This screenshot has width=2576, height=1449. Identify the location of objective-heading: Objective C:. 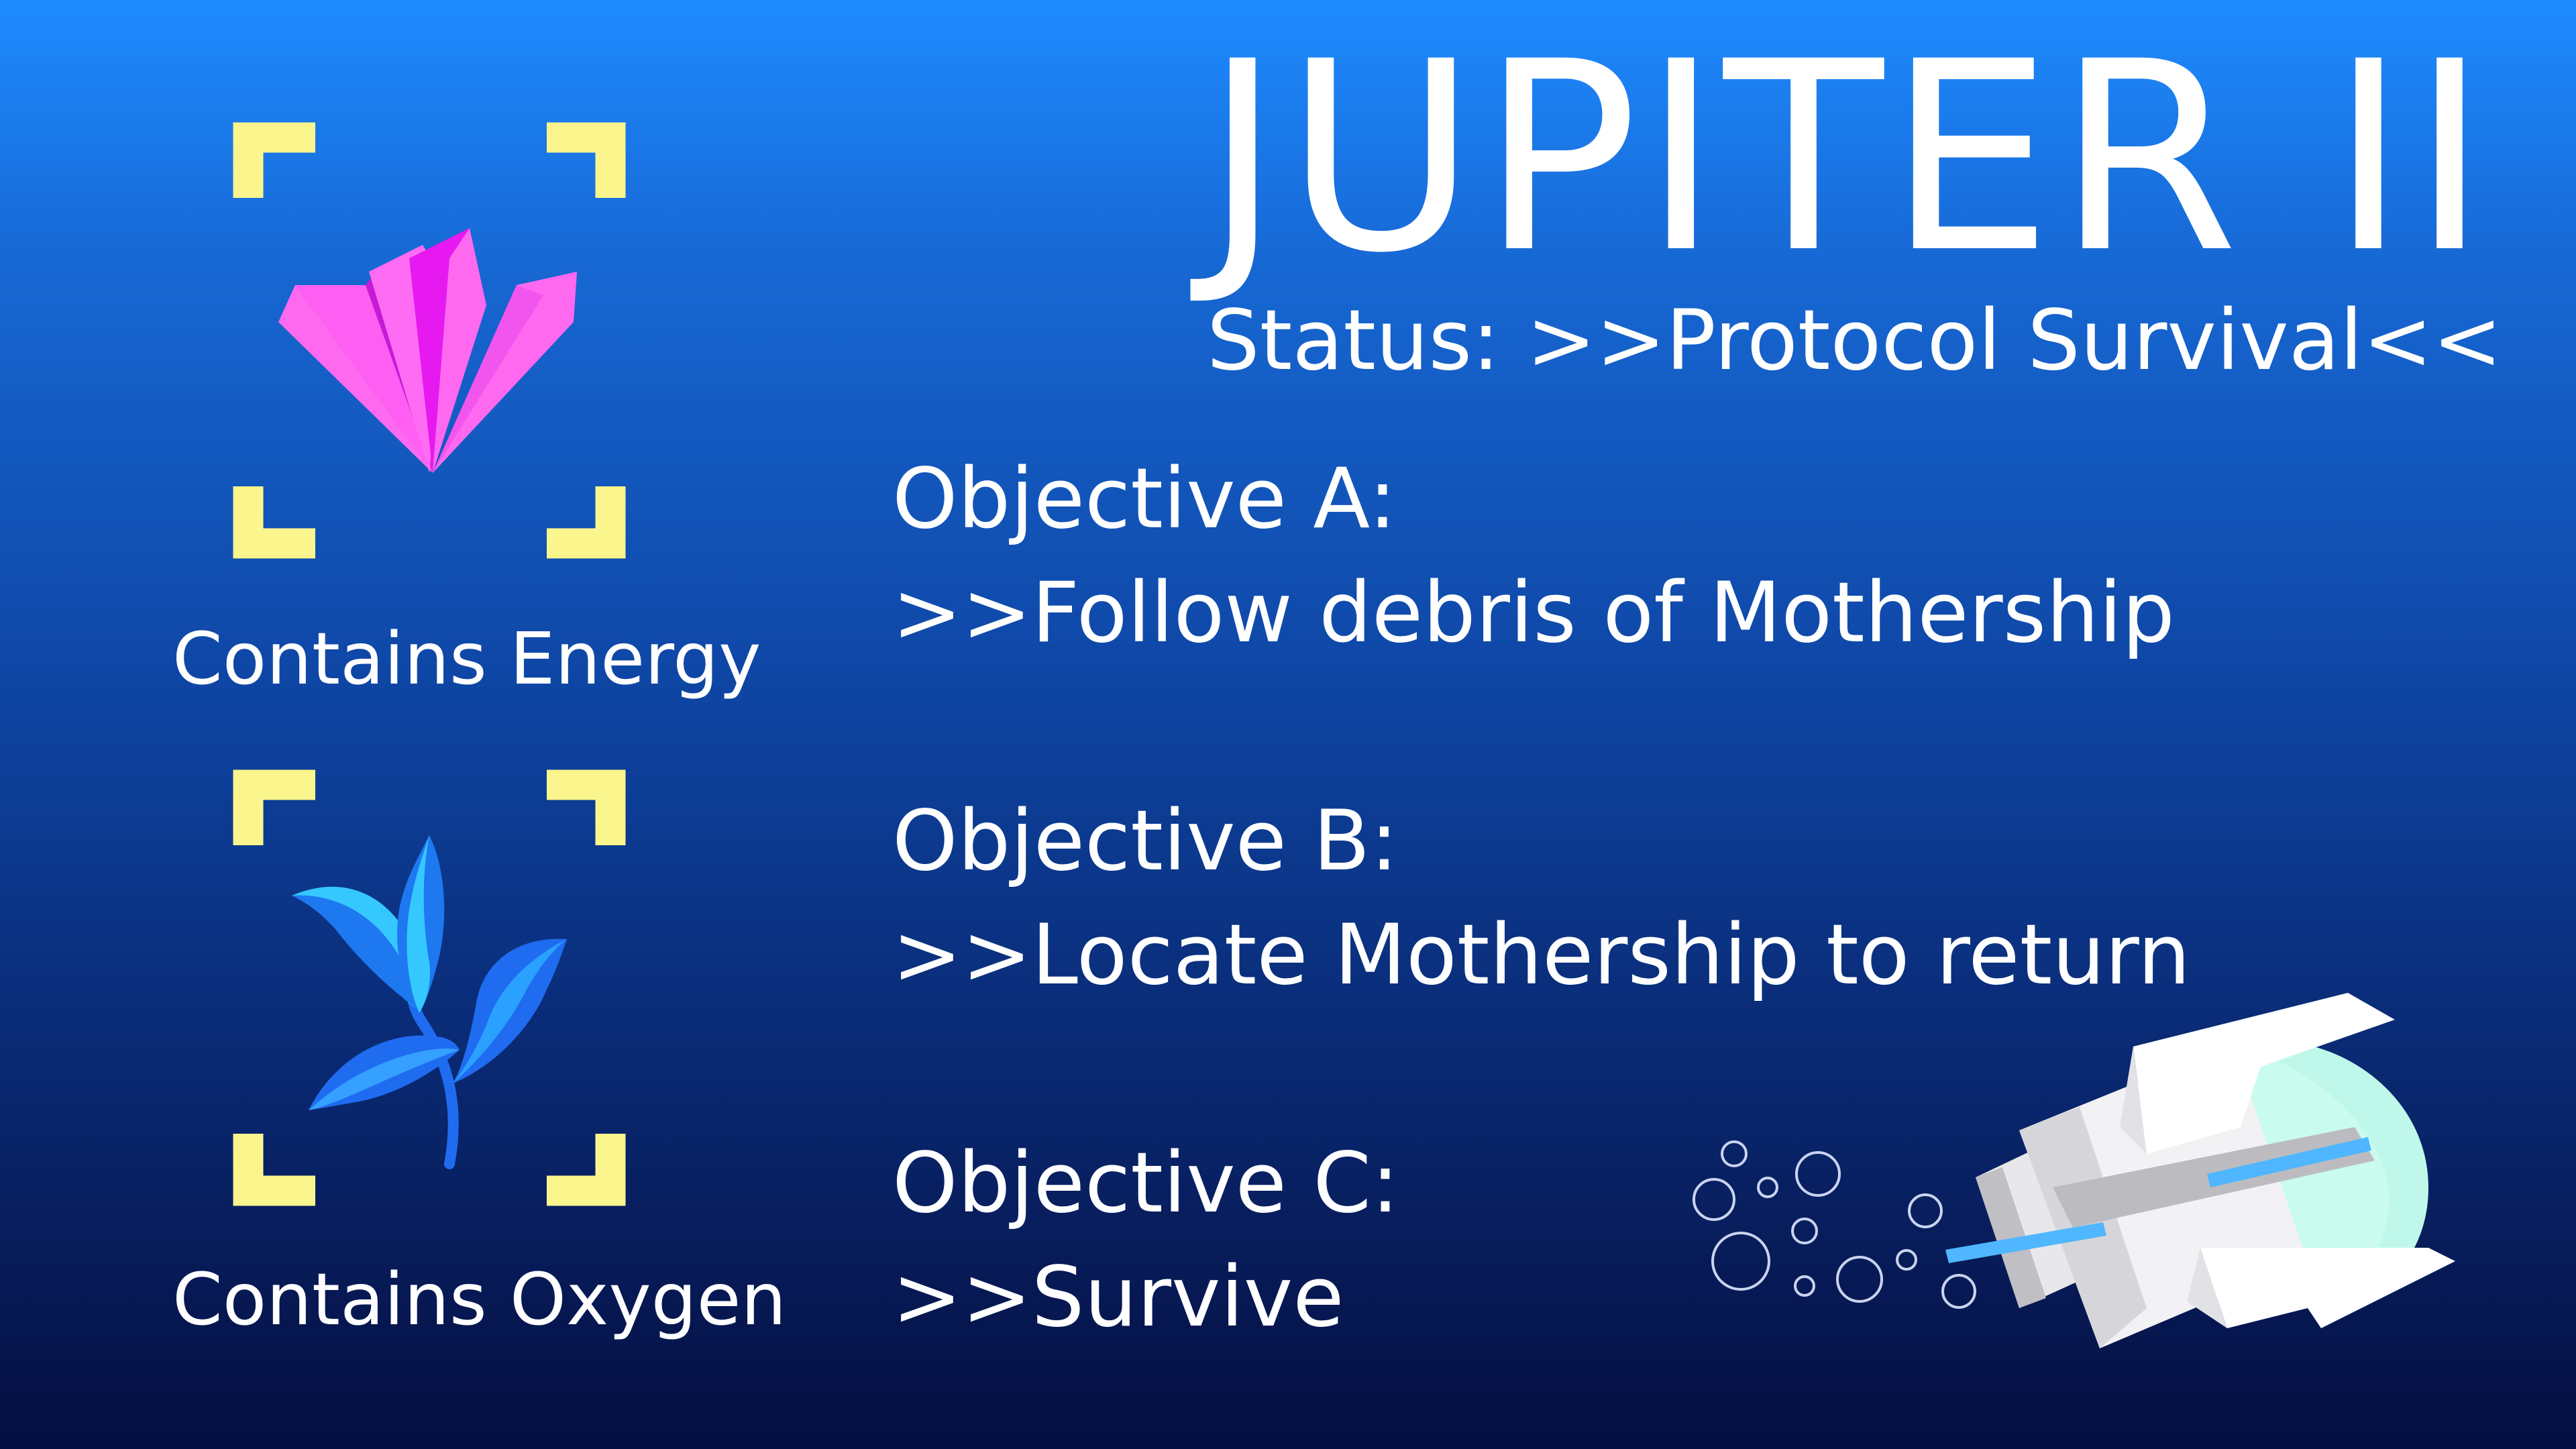
(1145, 1183).